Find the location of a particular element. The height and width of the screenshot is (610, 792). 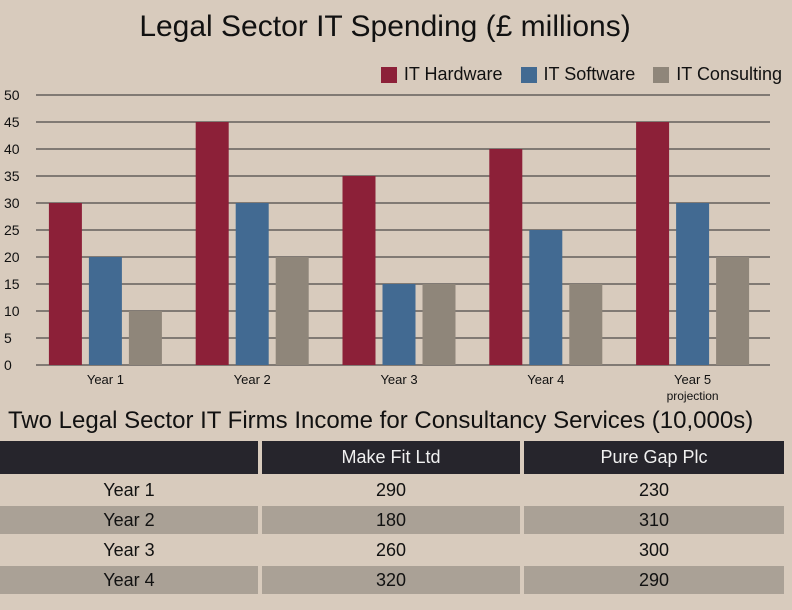

chart-legend: IT Hardware IT Software IT Consulting is located at coordinates (581, 74).